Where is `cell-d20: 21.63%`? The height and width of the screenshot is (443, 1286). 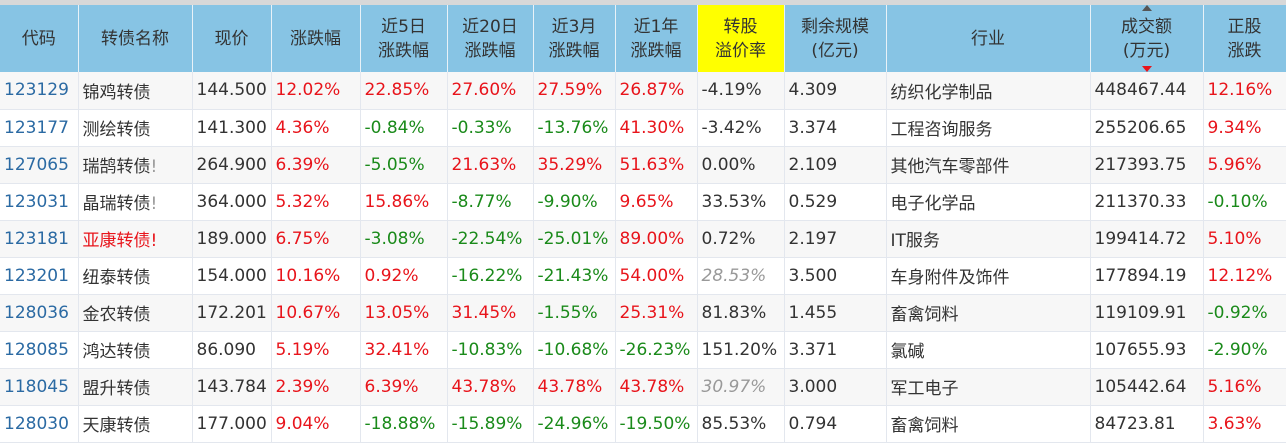 cell-d20: 21.63% is located at coordinates (490, 165).